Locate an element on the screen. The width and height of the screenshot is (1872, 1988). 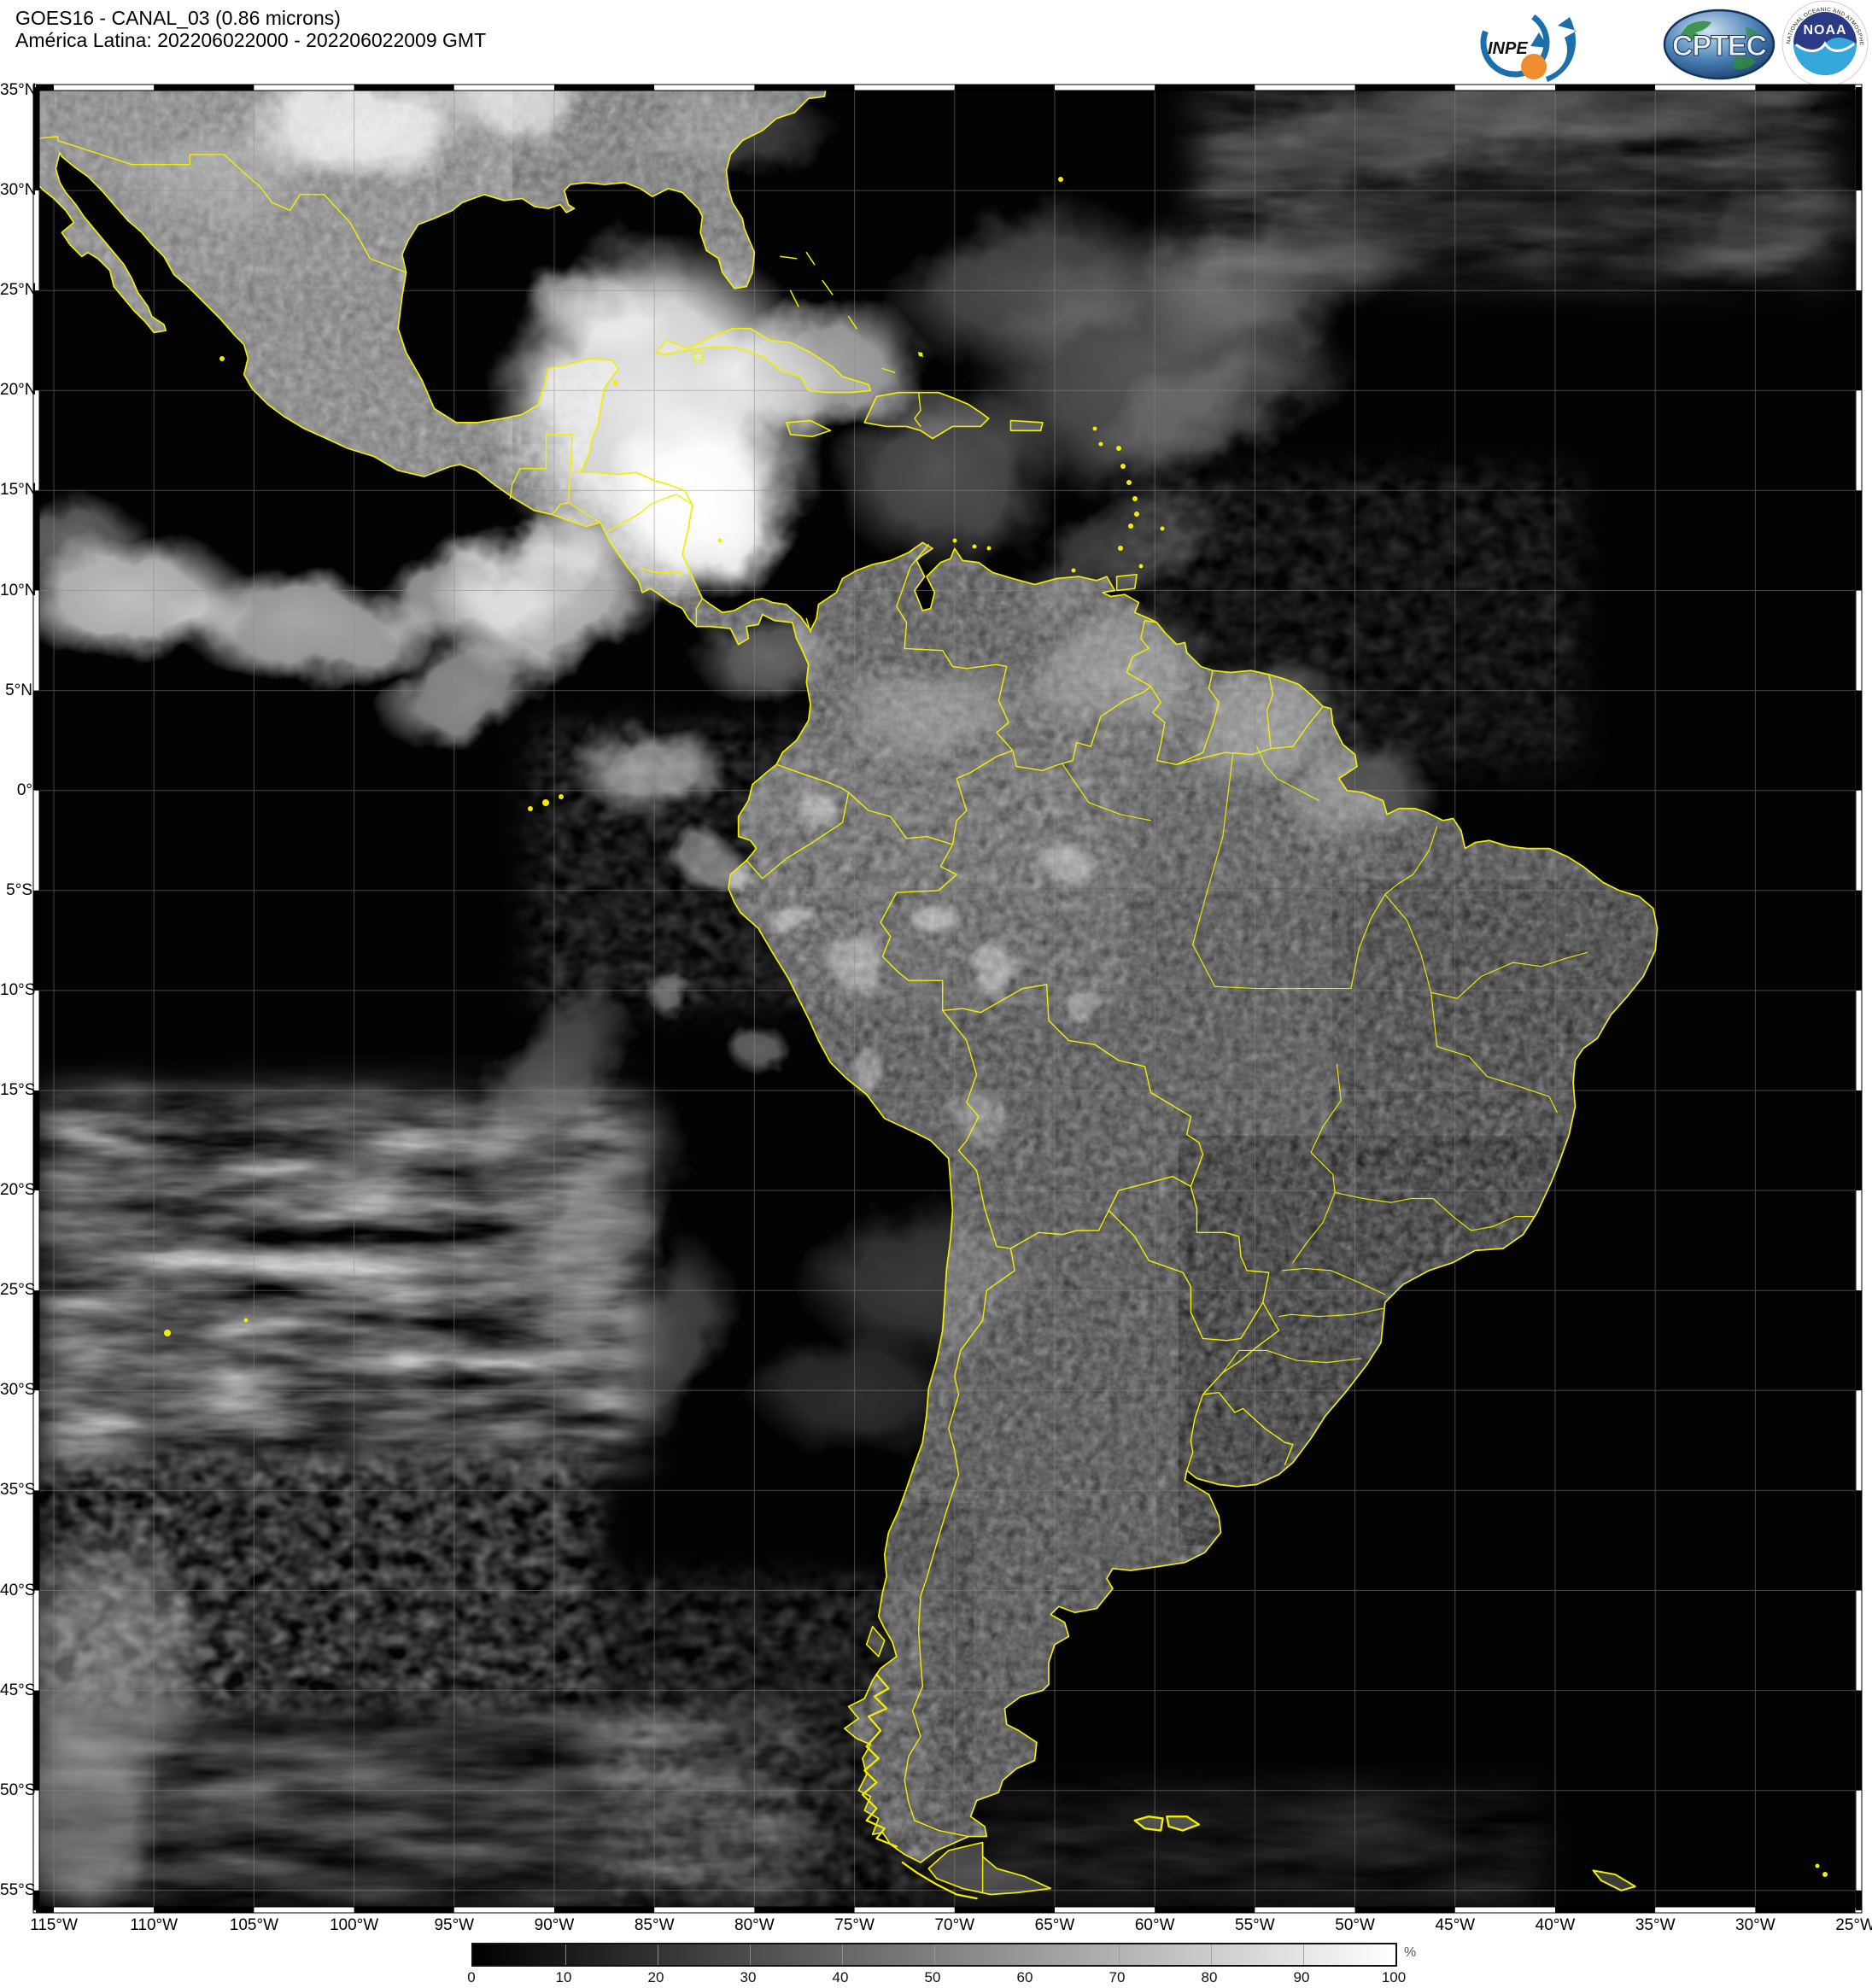
south-georgia-coastline is located at coordinates (1614, 1880).